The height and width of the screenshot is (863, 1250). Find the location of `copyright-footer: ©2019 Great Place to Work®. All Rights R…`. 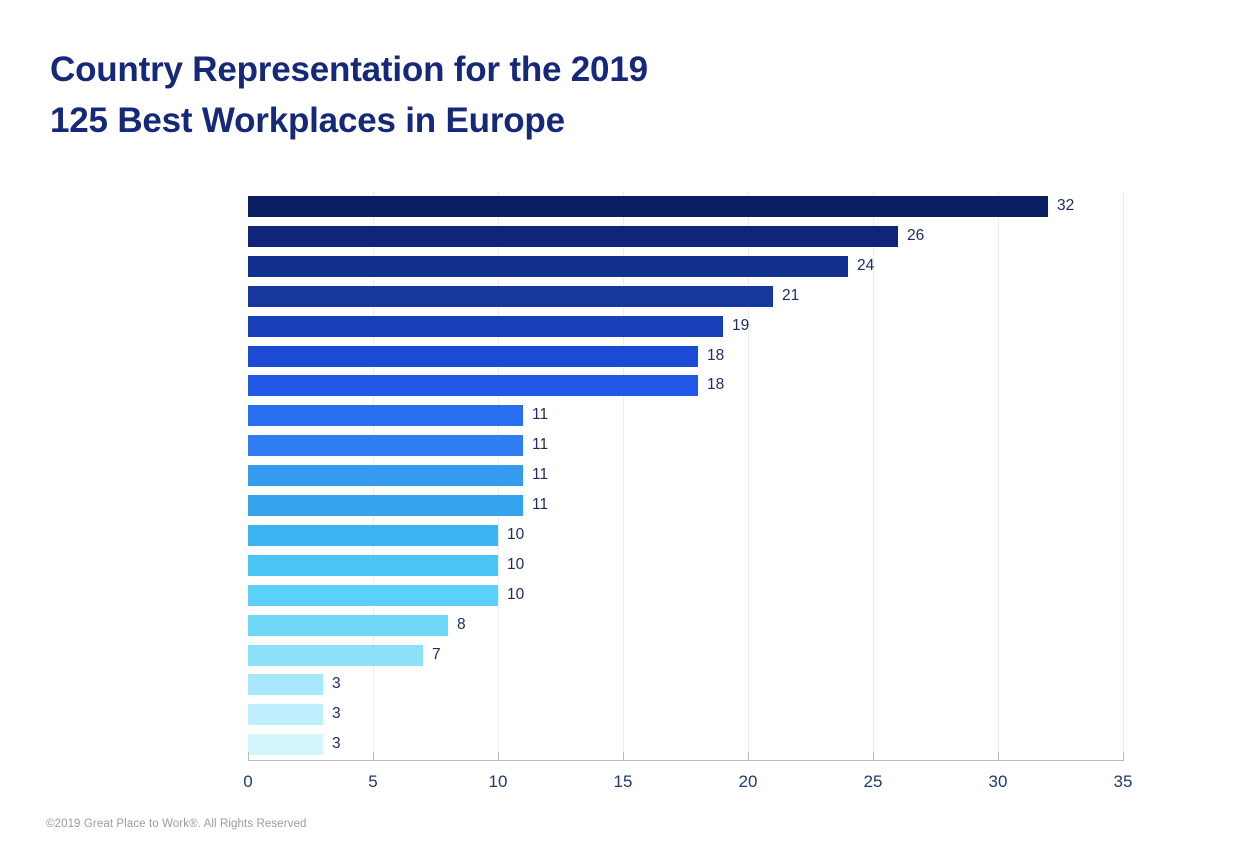

copyright-footer: ©2019 Great Place to Work®. All Rights R… is located at coordinates (176, 824).